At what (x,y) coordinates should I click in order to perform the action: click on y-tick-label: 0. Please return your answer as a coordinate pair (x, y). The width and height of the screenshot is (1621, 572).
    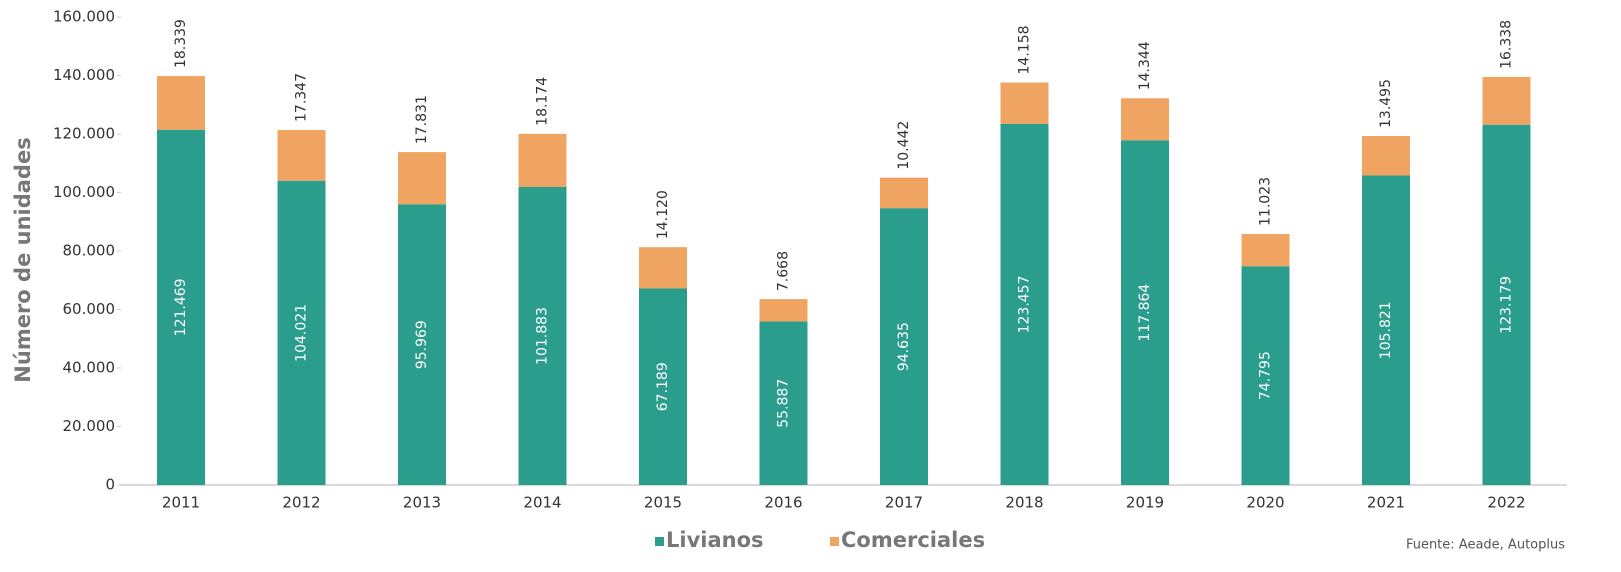
    Looking at the image, I should click on (110, 485).